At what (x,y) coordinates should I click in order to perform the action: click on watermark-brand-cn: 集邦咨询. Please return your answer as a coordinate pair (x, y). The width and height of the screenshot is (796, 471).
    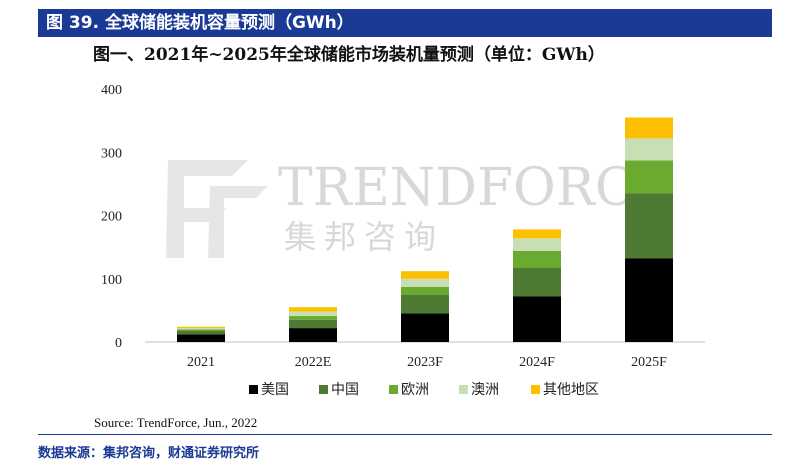
    Looking at the image, I should click on (364, 237).